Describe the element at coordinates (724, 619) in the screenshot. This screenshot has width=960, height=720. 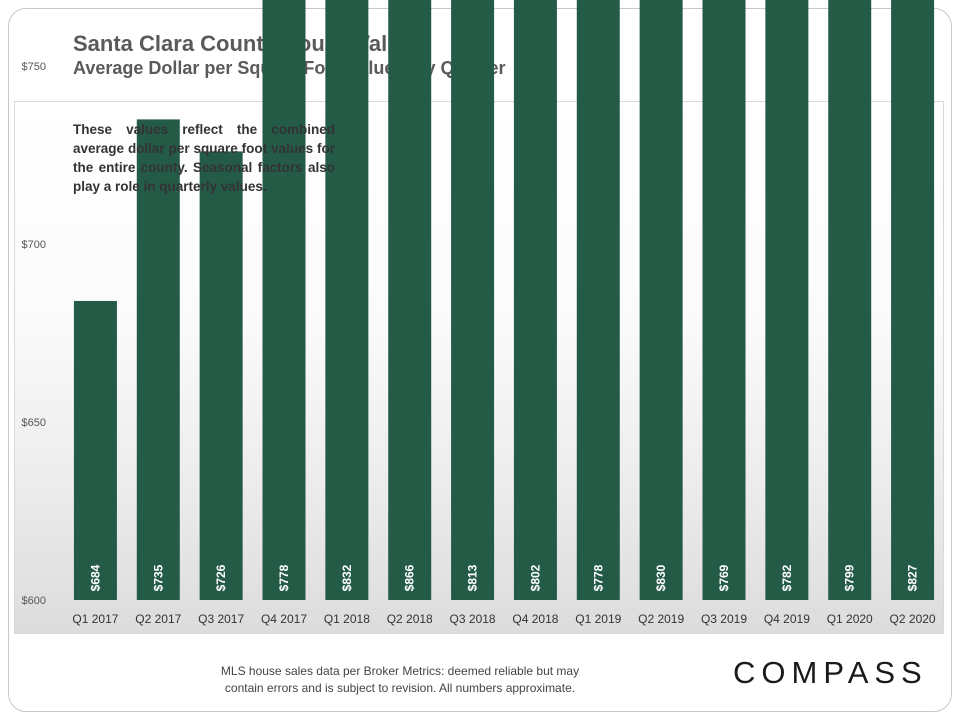
I see `x-tick-label: Q3 2019` at that location.